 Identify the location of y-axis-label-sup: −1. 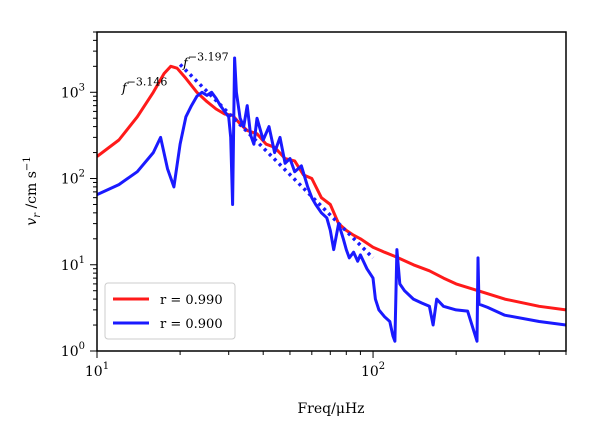
(27, 163).